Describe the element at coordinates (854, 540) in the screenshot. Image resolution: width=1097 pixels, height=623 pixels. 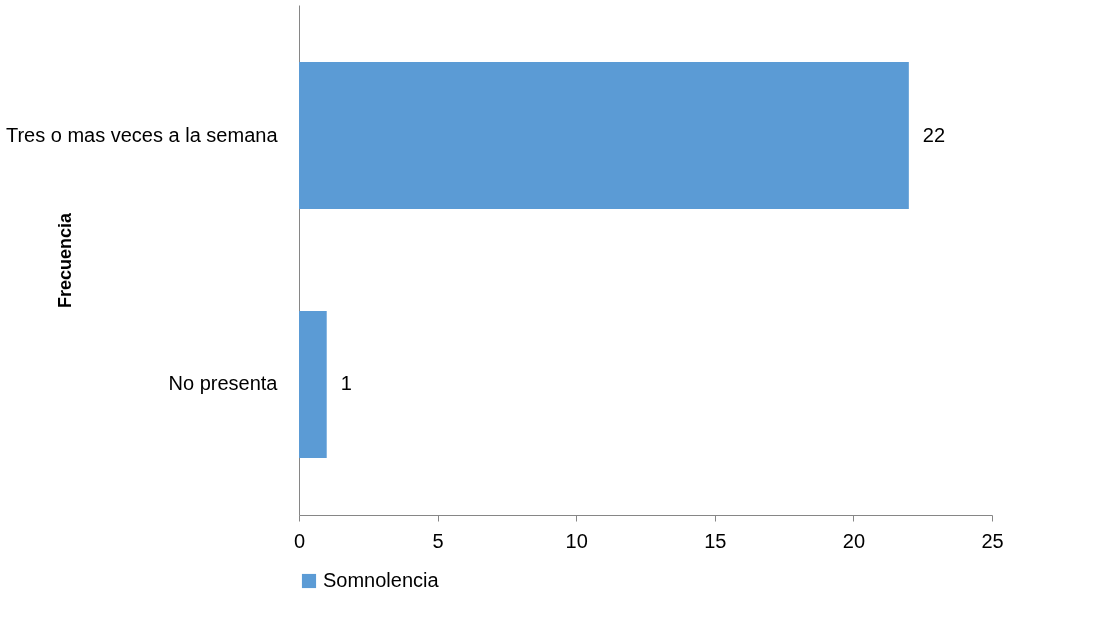
I see `x-tick-label: 20` at that location.